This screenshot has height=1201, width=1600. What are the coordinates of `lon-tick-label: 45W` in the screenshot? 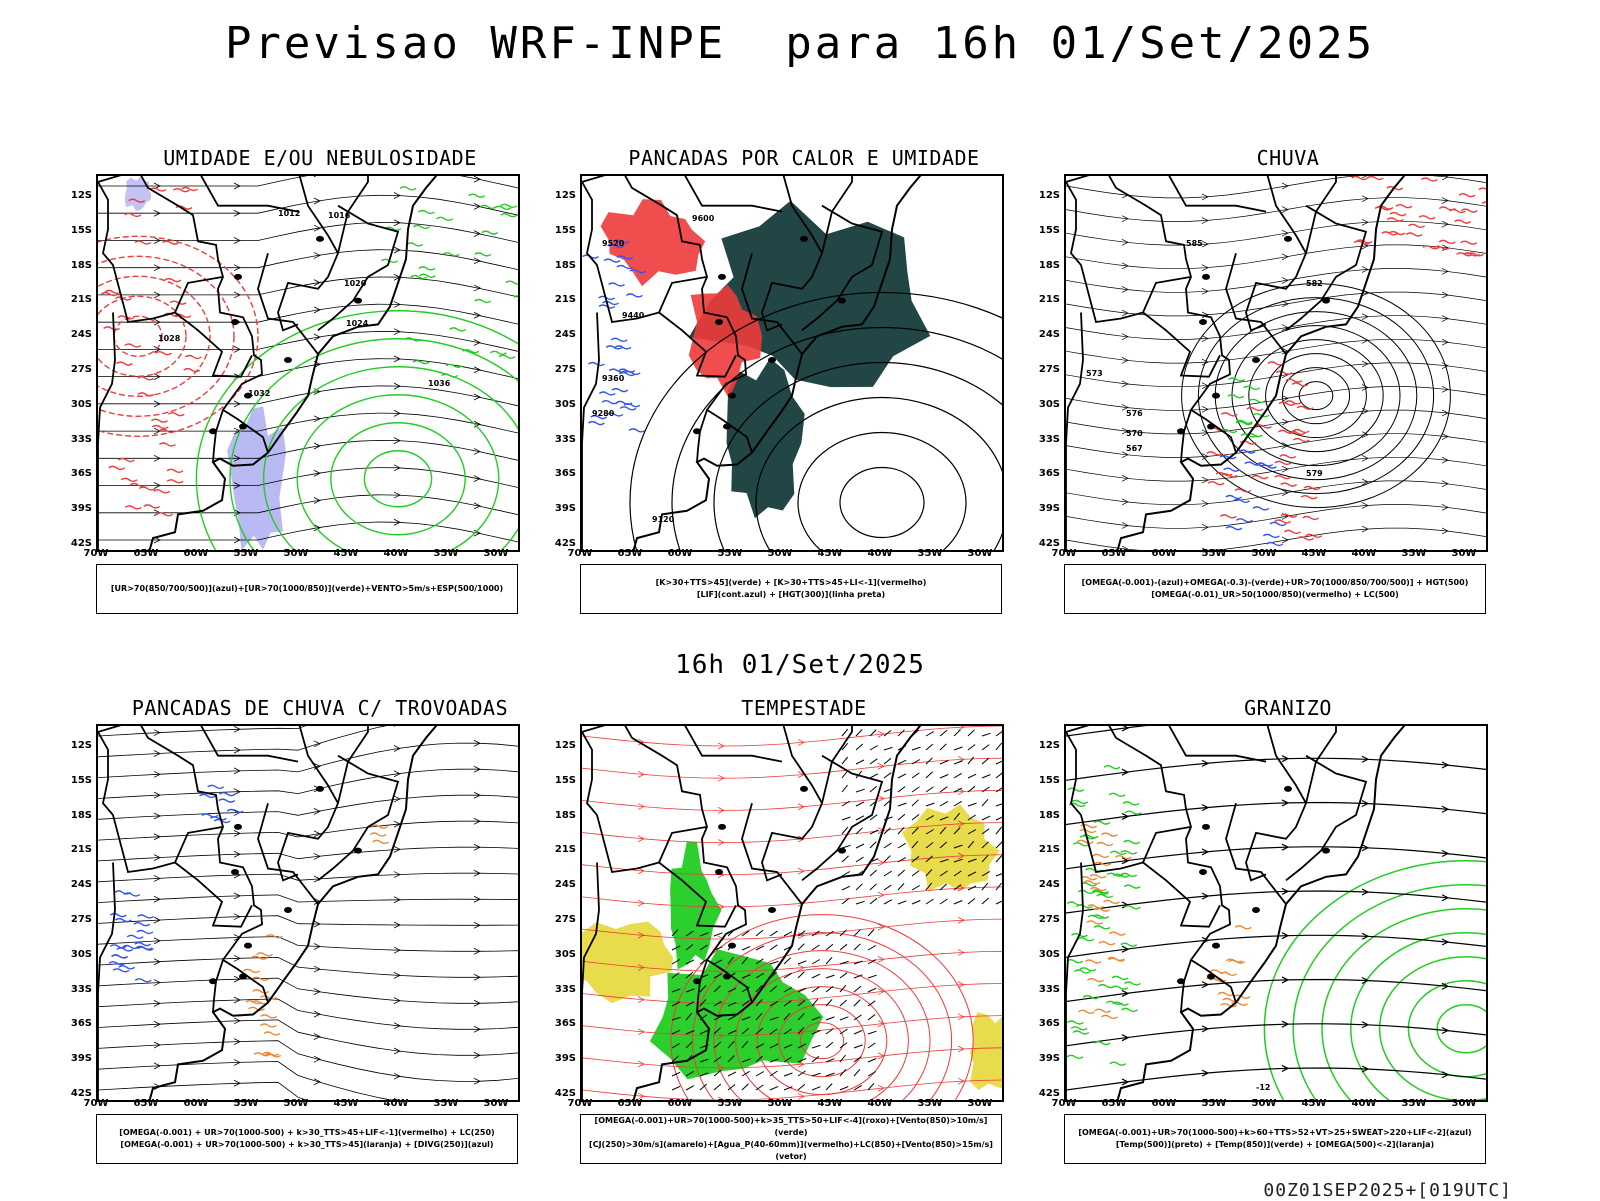 It's located at (346, 553).